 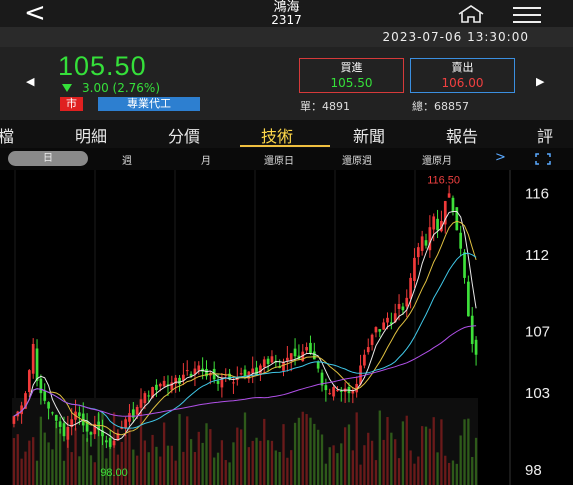 What do you see at coordinates (351, 67) in the screenshot?
I see `bid-label: 買進` at bounding box center [351, 67].